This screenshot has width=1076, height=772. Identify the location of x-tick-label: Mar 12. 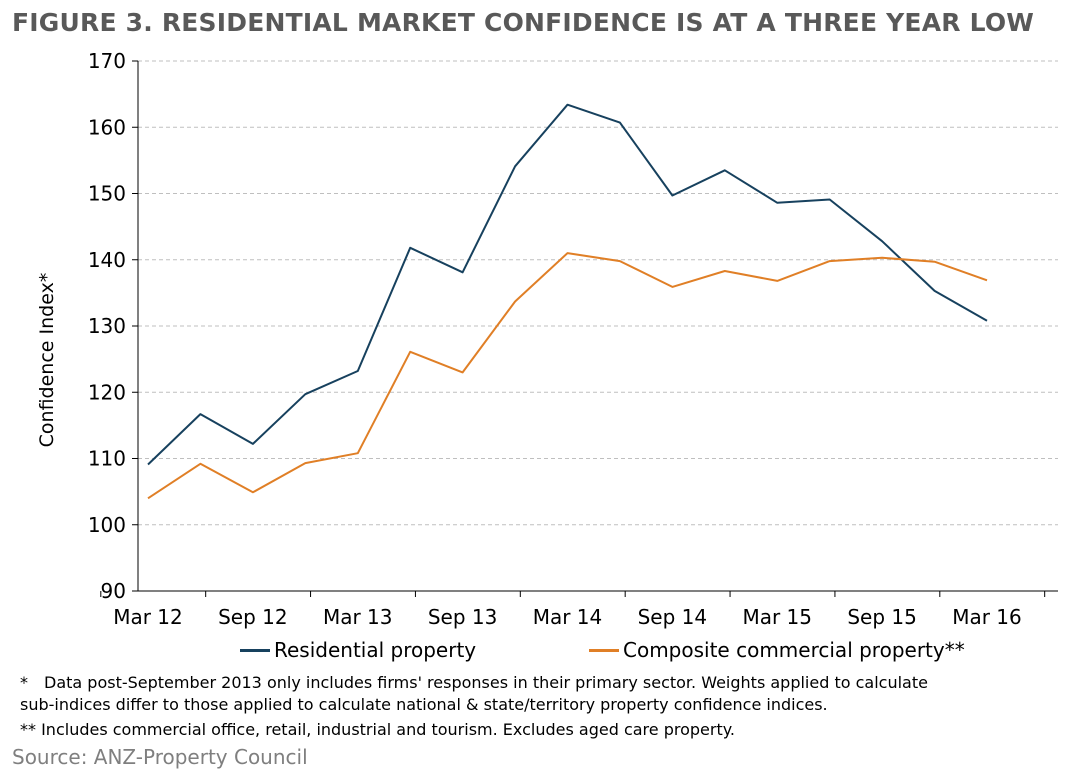
(148, 617).